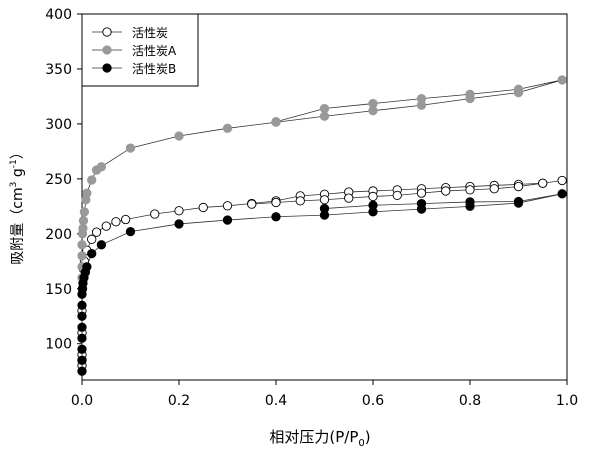 This screenshot has height=454, width=600. I want to click on x-tick-label: 0.6, so click(373, 401).